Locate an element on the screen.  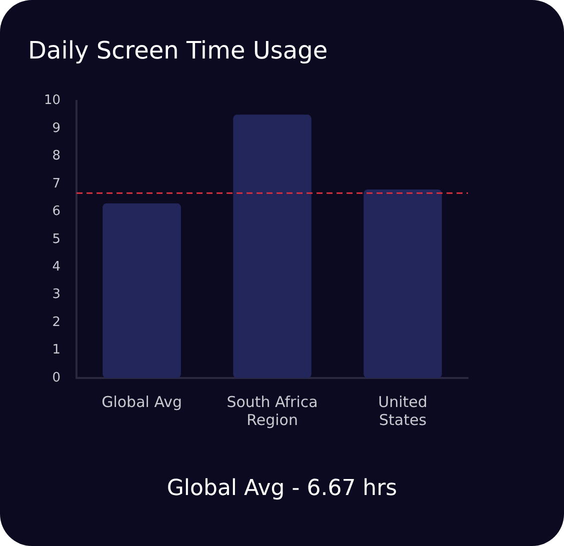
y-tick-label: 4 is located at coordinates (56, 266).